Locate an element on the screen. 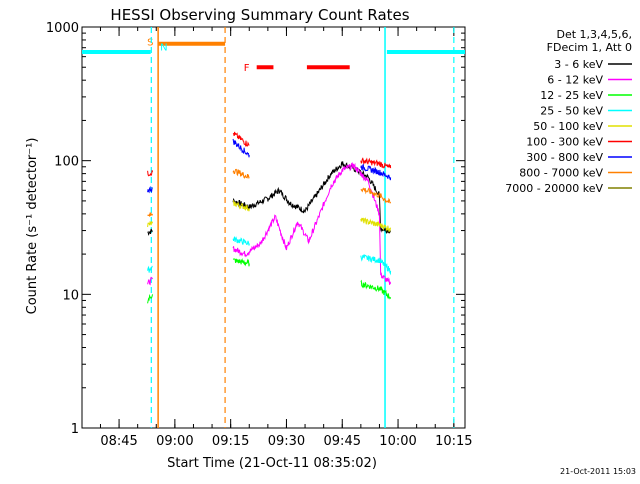  x-tick-label: 08:45 is located at coordinates (118, 441).